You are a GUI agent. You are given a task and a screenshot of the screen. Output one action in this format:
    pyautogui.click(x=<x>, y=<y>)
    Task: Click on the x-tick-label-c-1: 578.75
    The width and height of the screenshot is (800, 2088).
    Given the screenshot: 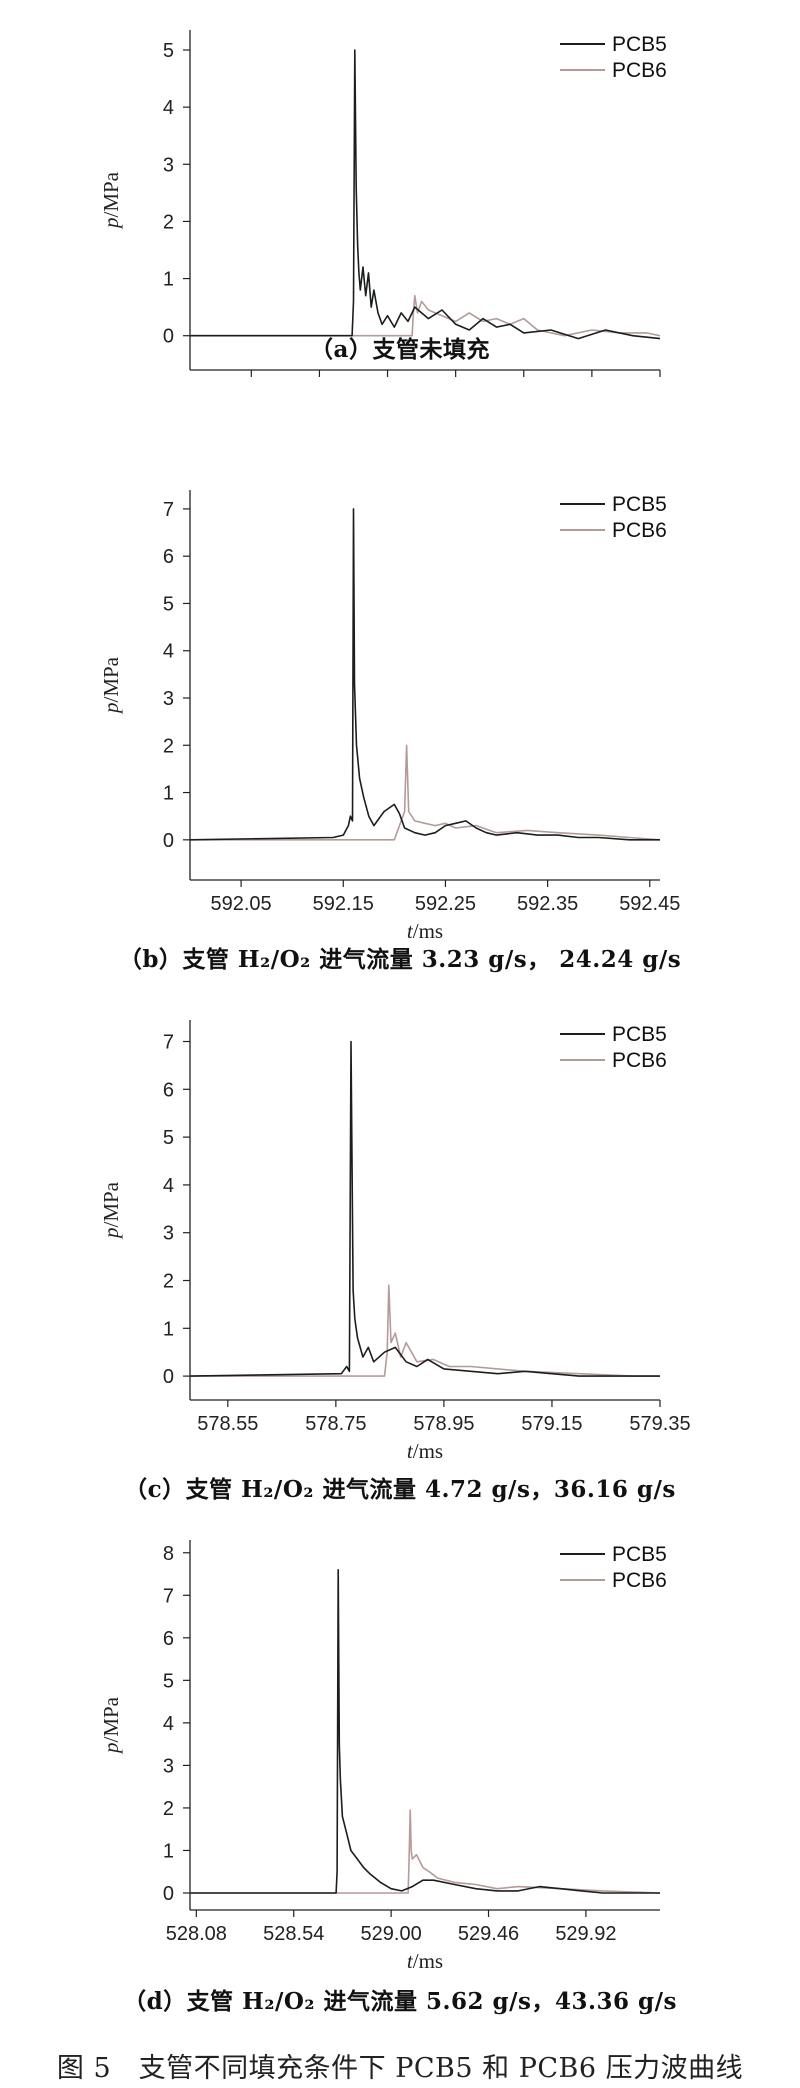 What is the action you would take?
    pyautogui.click(x=335, y=1424)
    